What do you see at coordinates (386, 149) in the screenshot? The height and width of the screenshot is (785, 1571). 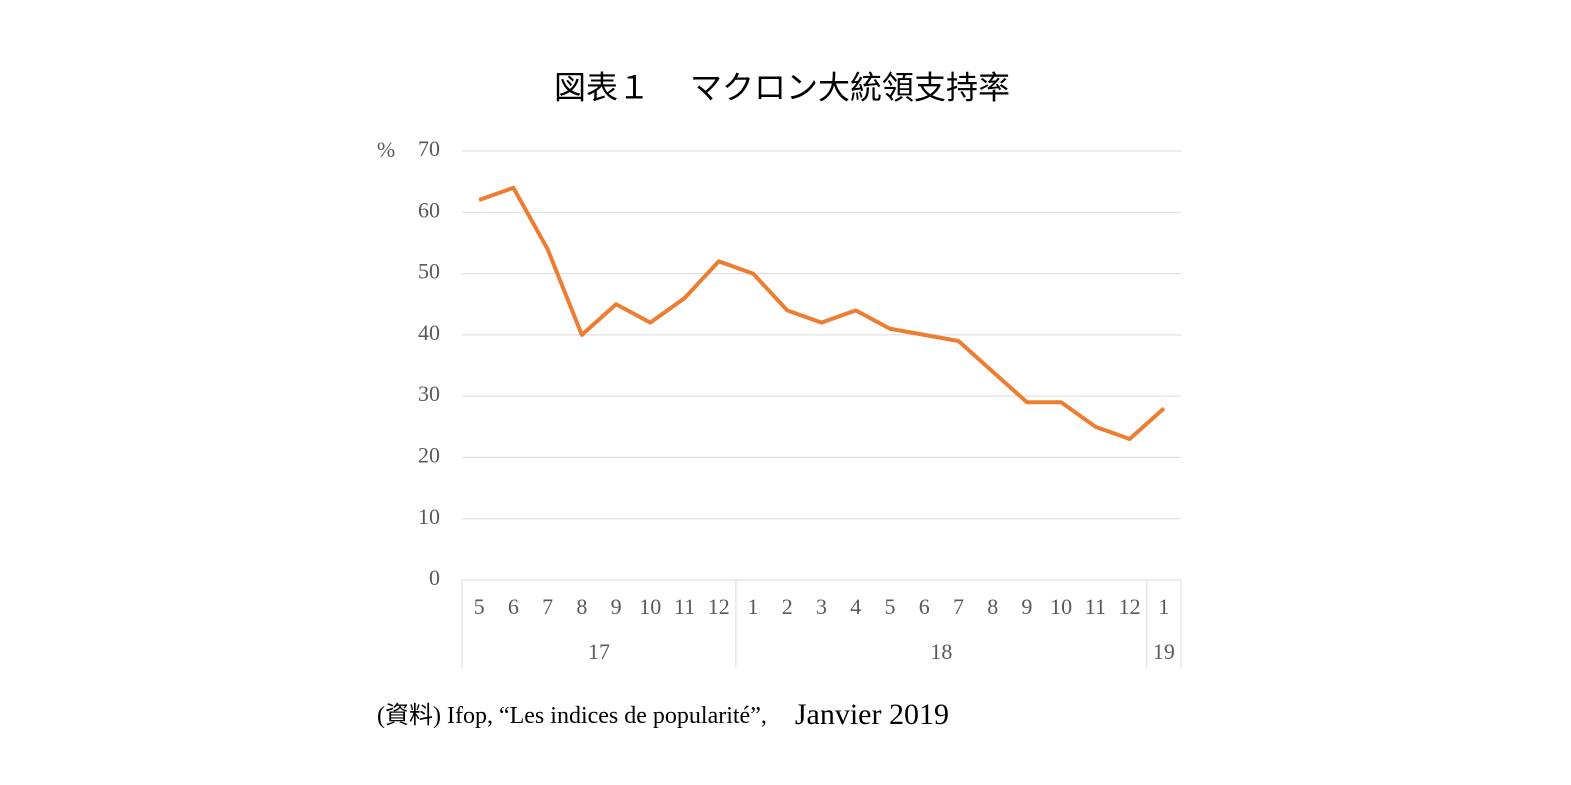 I see `y-axis-label: %` at bounding box center [386, 149].